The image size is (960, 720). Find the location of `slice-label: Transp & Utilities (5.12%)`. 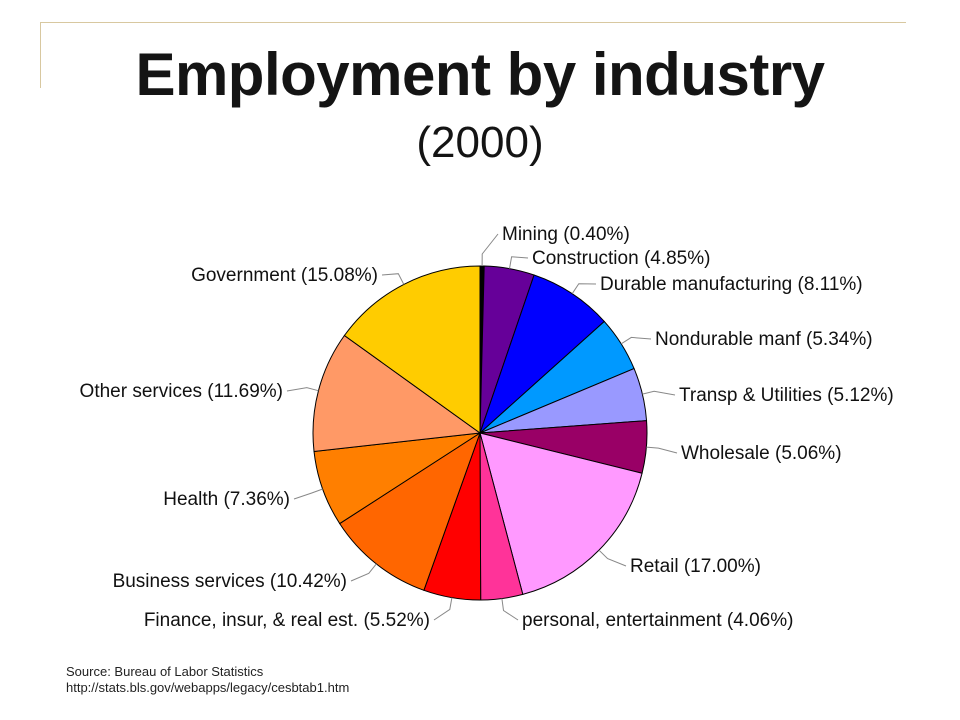

slice-label: Transp & Utilities (5.12%) is located at coordinates (786, 395).